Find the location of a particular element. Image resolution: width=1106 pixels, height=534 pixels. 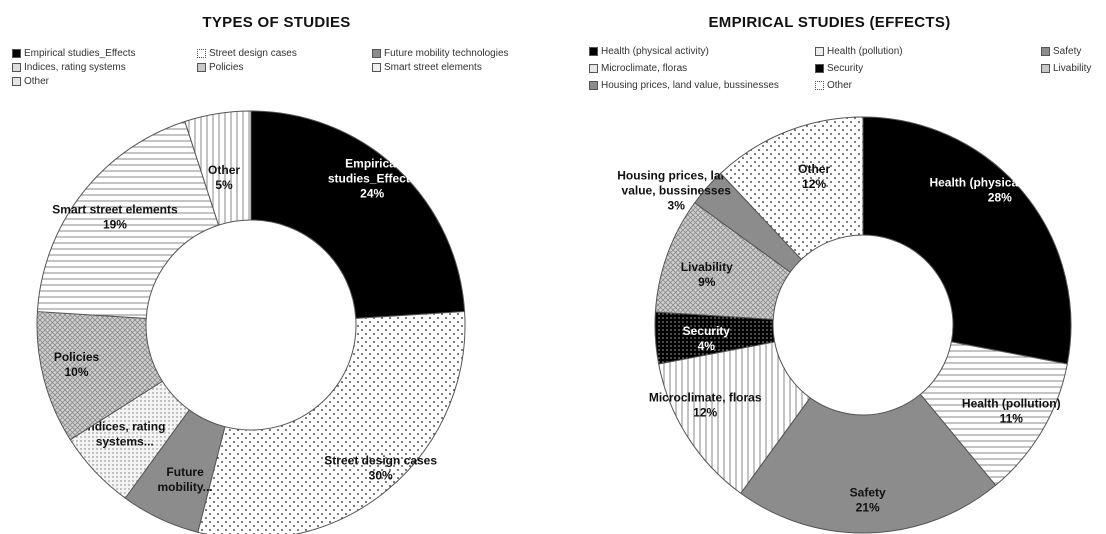

slice-label: Street design cases 30% is located at coordinates (380, 467).